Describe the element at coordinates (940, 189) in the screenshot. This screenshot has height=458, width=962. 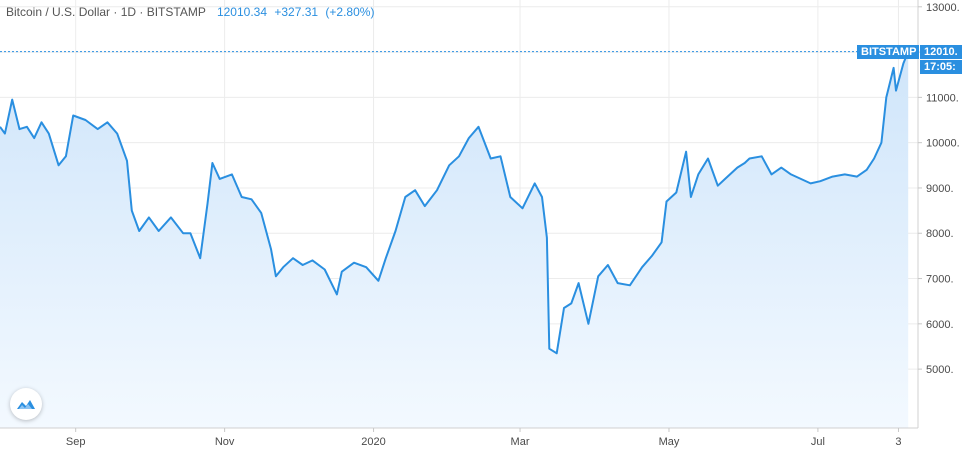
I see `y-tick-label: 9000.` at that location.